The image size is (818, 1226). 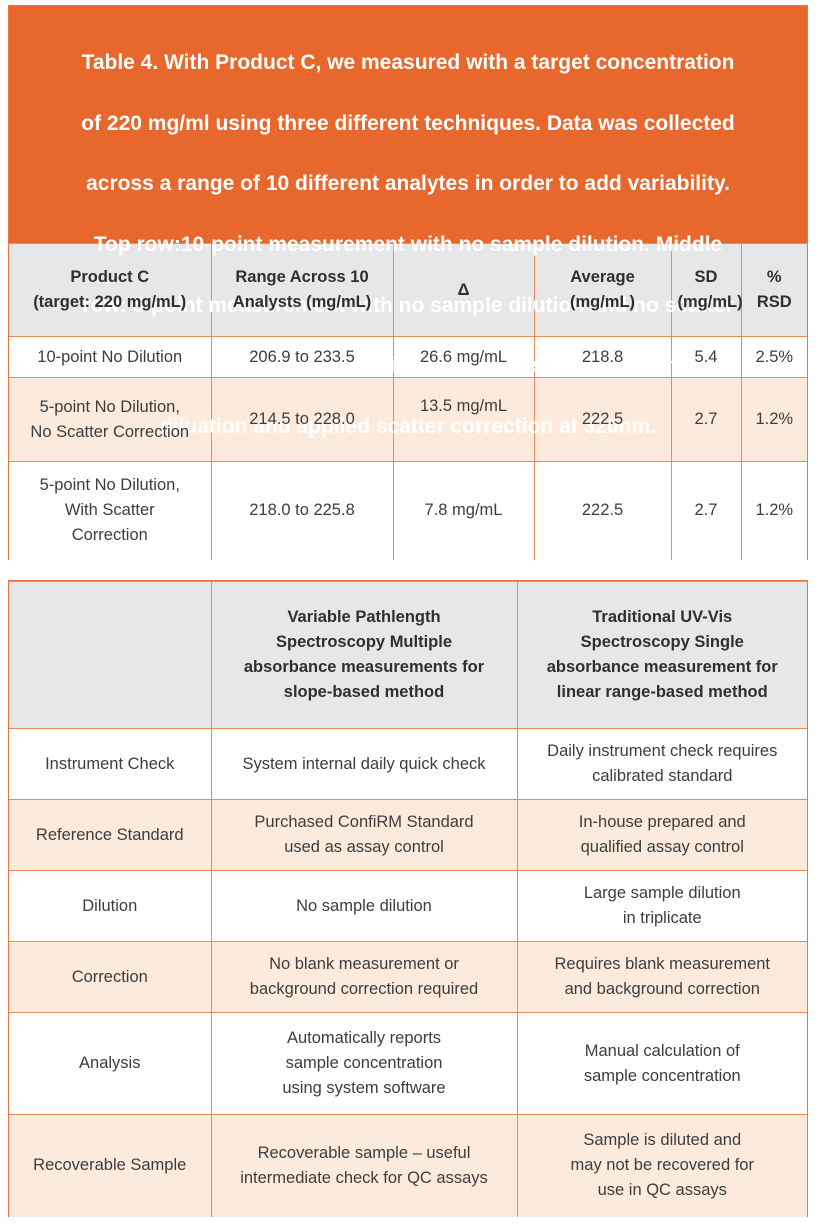 What do you see at coordinates (661, 906) in the screenshot?
I see `uv-cell: Large sample dilution in triplicate` at bounding box center [661, 906].